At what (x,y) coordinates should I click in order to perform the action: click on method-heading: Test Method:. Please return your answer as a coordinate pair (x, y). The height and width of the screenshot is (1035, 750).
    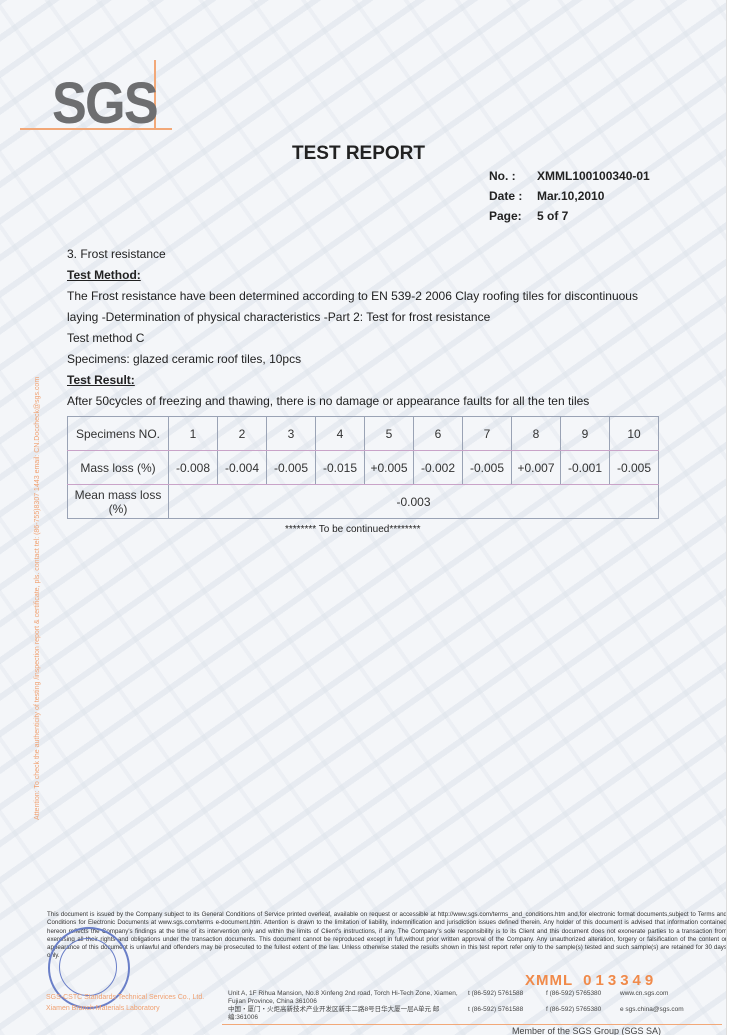
    Looking at the image, I should click on (104, 275).